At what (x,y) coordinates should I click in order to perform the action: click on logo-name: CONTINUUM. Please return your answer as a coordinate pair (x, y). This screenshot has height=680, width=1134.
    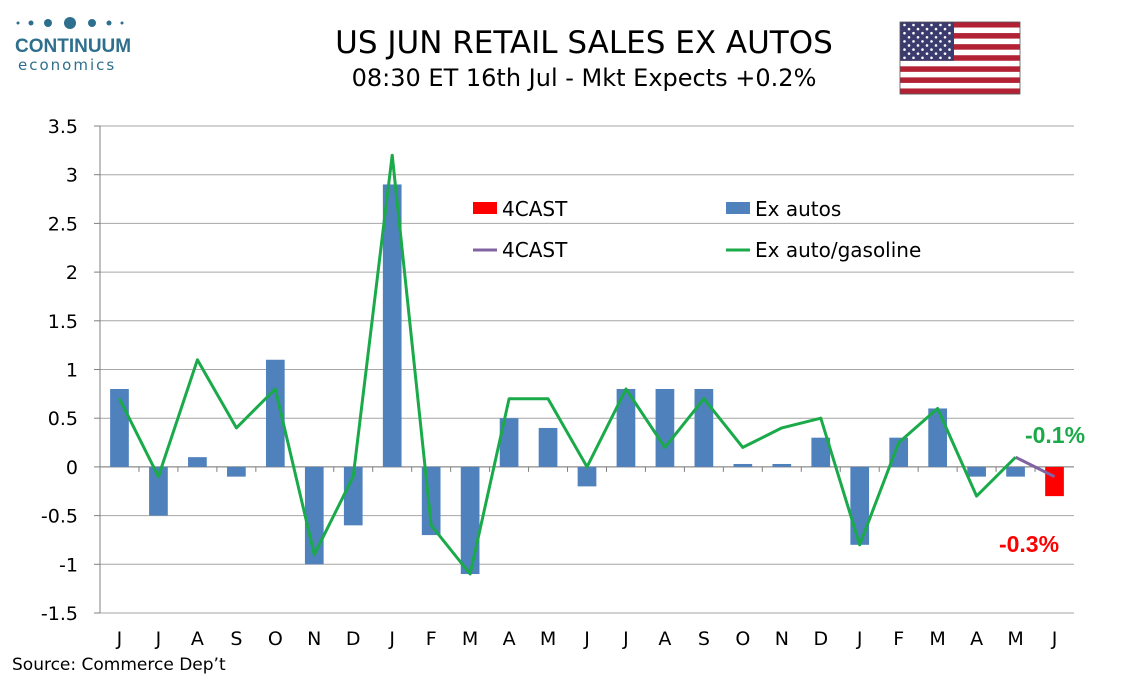
    Looking at the image, I should click on (73, 46).